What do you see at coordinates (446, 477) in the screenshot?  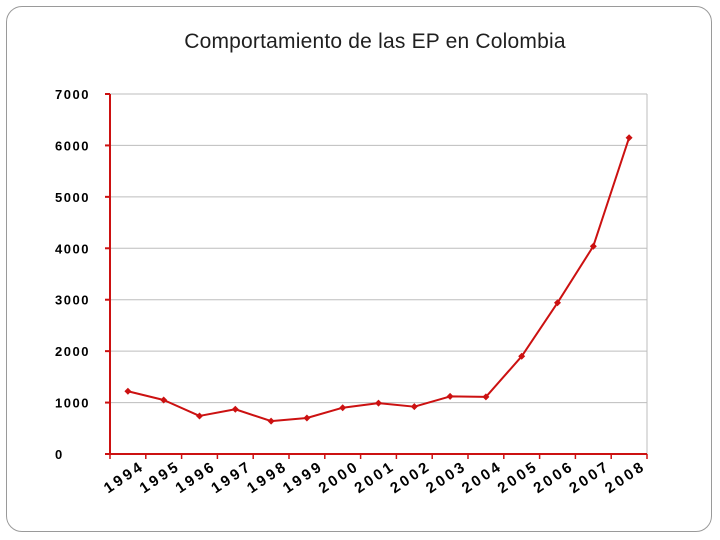 I see `x-tick-label: 2003` at bounding box center [446, 477].